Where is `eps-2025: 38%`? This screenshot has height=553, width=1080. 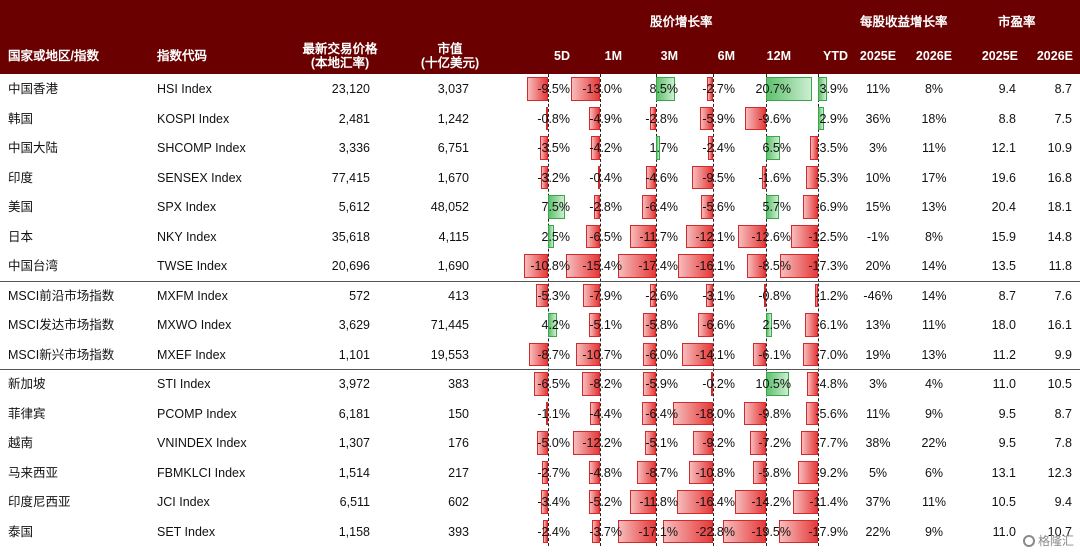
eps-2025: 38% is located at coordinates (878, 443).